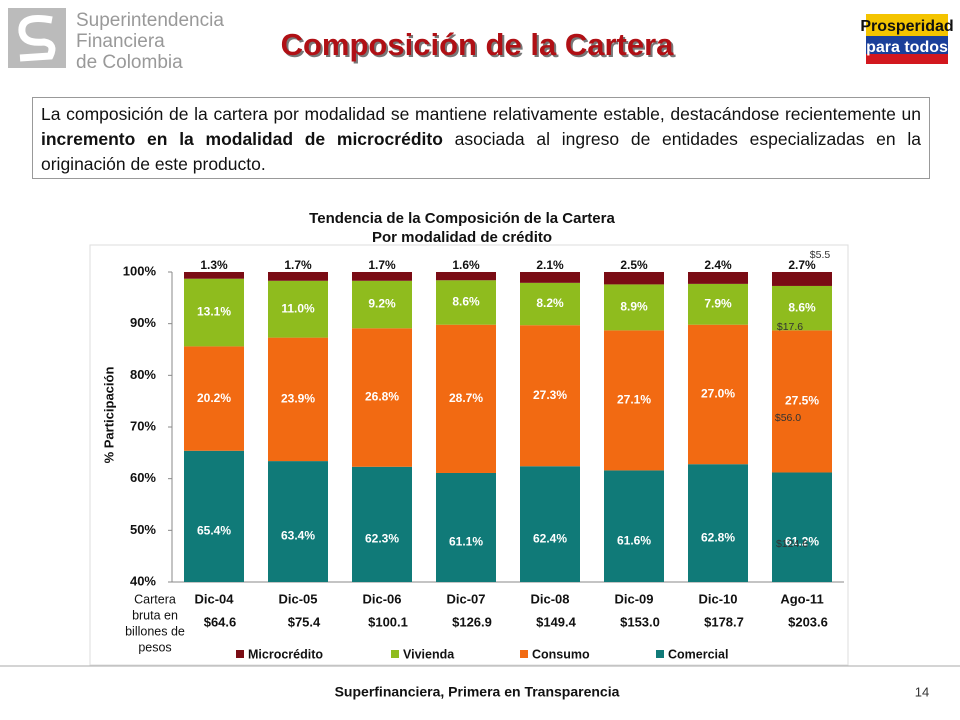 Image resolution: width=960 pixels, height=720 pixels. Describe the element at coordinates (462, 237) in the screenshot. I see `chart-subtitle: Por modalidad de crédito` at that location.